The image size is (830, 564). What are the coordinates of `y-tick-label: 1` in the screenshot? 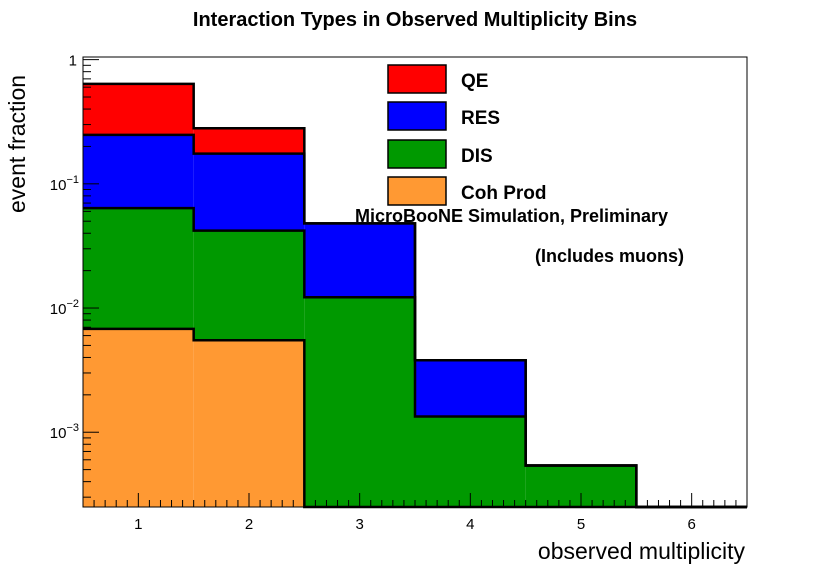 It's located at (73, 61).